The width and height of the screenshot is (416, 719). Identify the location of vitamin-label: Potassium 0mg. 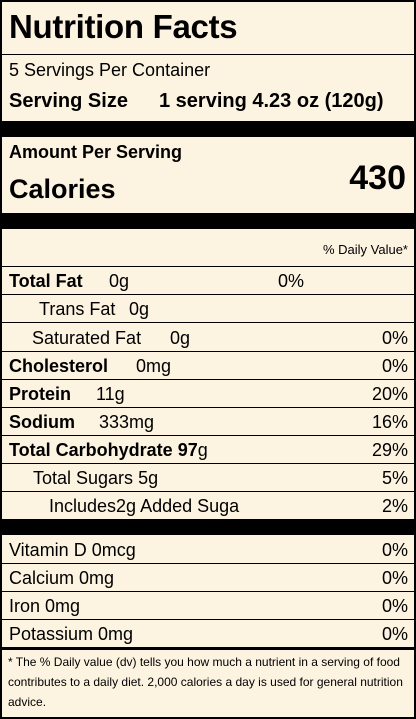
(71, 634).